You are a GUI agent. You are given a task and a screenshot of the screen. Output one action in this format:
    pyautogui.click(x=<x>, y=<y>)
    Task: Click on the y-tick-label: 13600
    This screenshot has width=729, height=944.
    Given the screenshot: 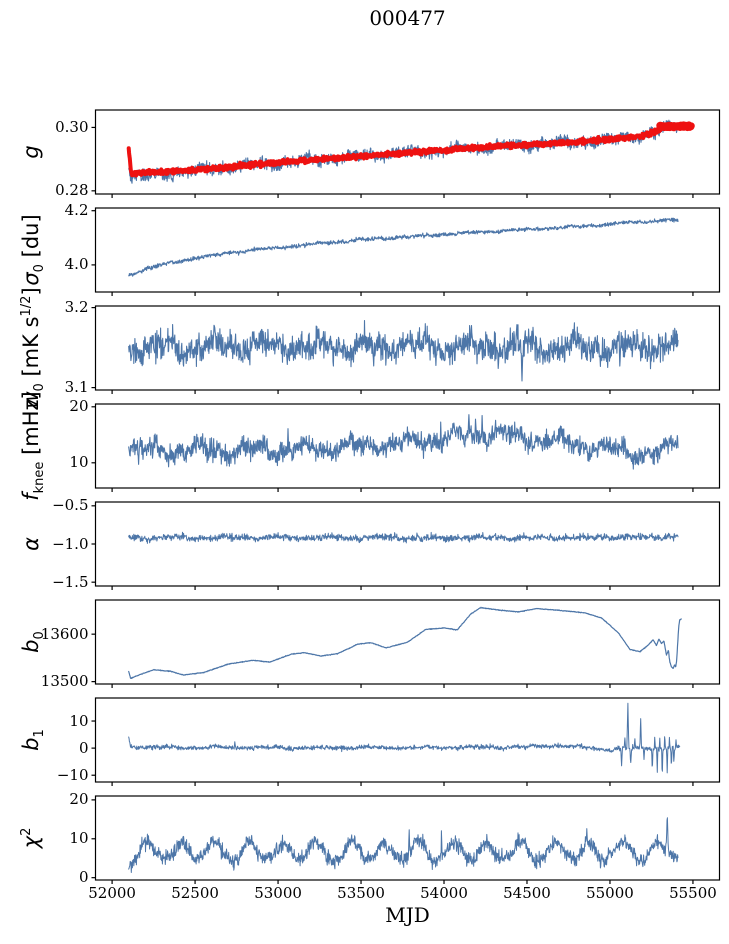 What is the action you would take?
    pyautogui.click(x=64, y=633)
    